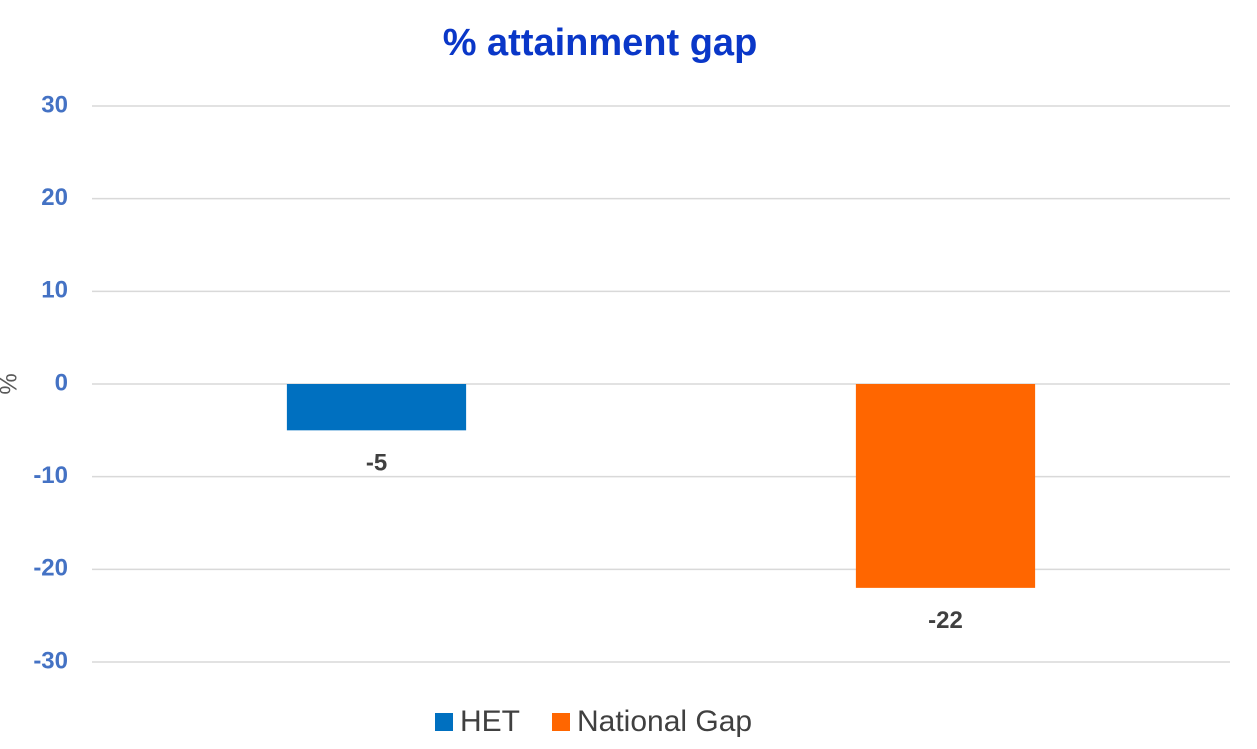 This screenshot has width=1257, height=749. Describe the element at coordinates (61, 382) in the screenshot. I see `y-tick-label: 0` at that location.